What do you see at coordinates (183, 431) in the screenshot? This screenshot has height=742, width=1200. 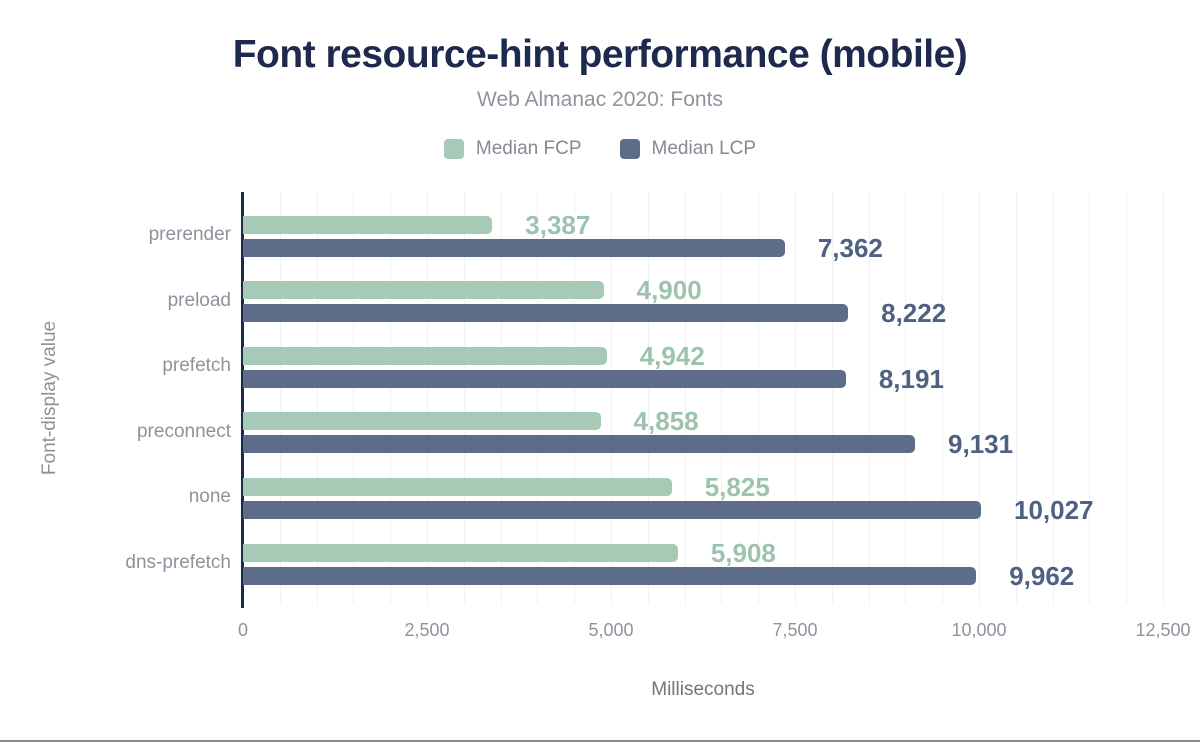 I see `category-label-preconnect: preconnect` at bounding box center [183, 431].